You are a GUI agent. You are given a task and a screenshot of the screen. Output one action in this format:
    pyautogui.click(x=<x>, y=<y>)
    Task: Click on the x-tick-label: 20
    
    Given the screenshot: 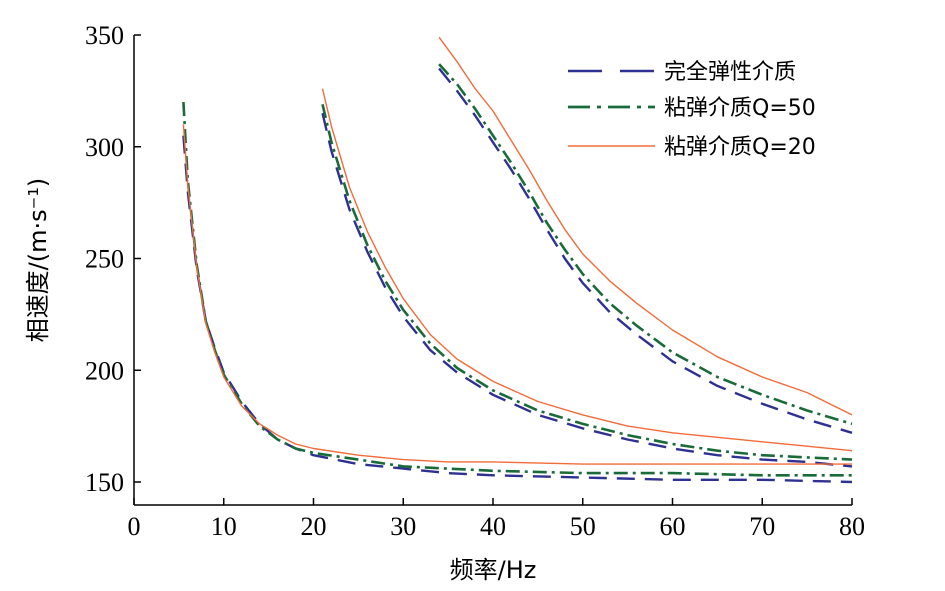 What is the action you would take?
    pyautogui.click(x=314, y=526)
    